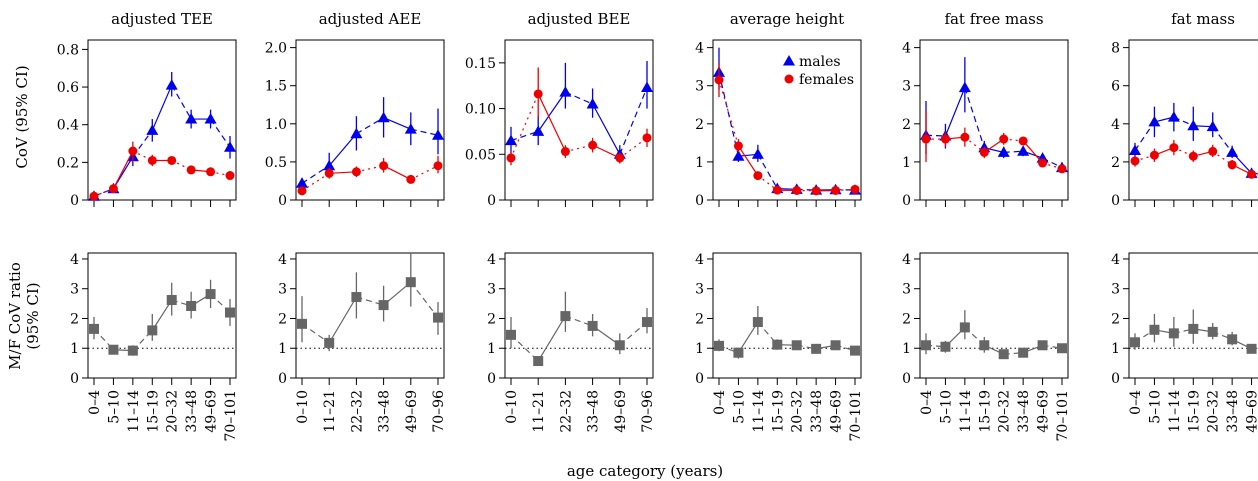 The width and height of the screenshot is (1258, 481). What do you see at coordinates (789, 79) in the screenshot?
I see `legend-marker-females` at bounding box center [789, 79].